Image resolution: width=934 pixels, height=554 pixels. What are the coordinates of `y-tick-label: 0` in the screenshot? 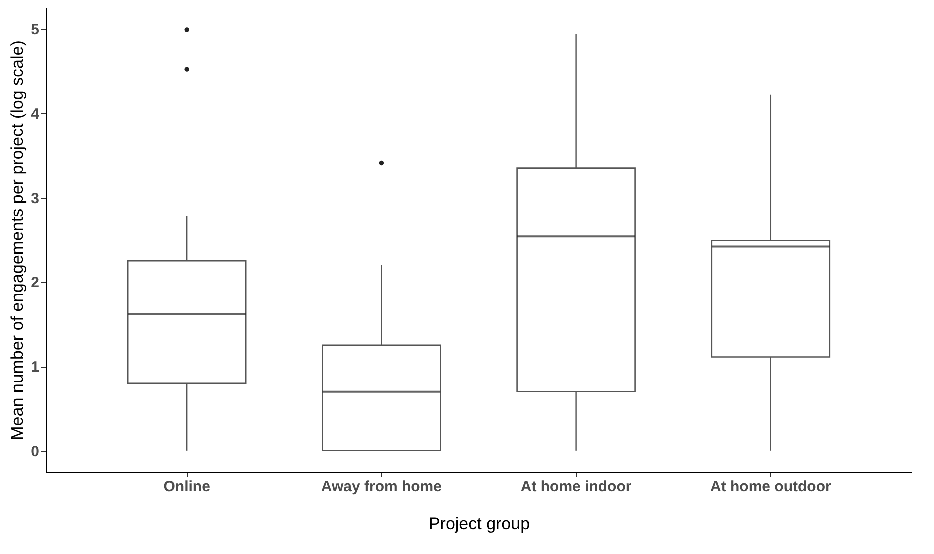 It's located at (35, 451).